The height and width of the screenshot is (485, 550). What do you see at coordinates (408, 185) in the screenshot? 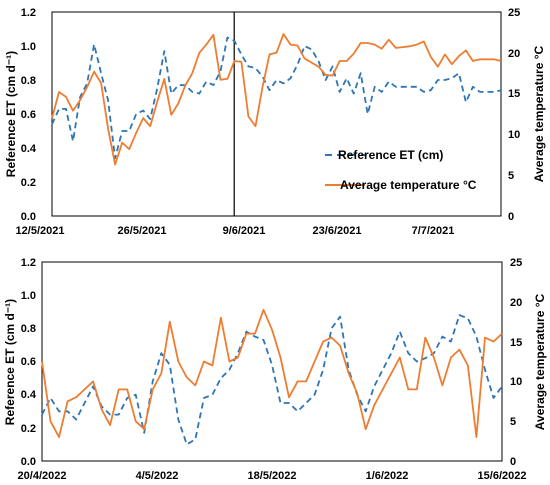
I see `legend-label-temperature: Average temperature °C` at bounding box center [408, 185].